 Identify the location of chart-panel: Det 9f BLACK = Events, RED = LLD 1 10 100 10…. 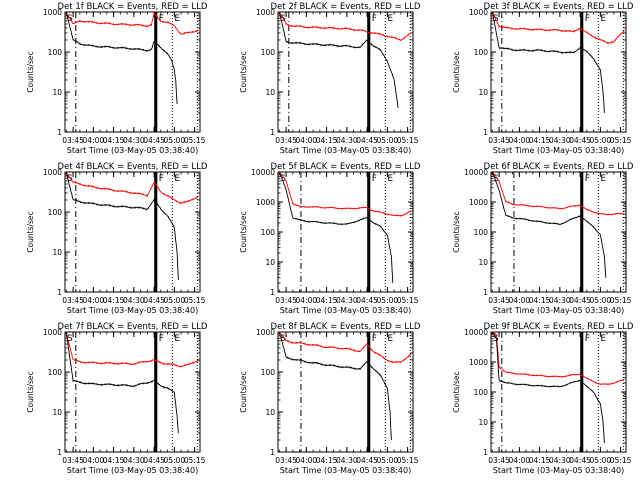
(543, 398).